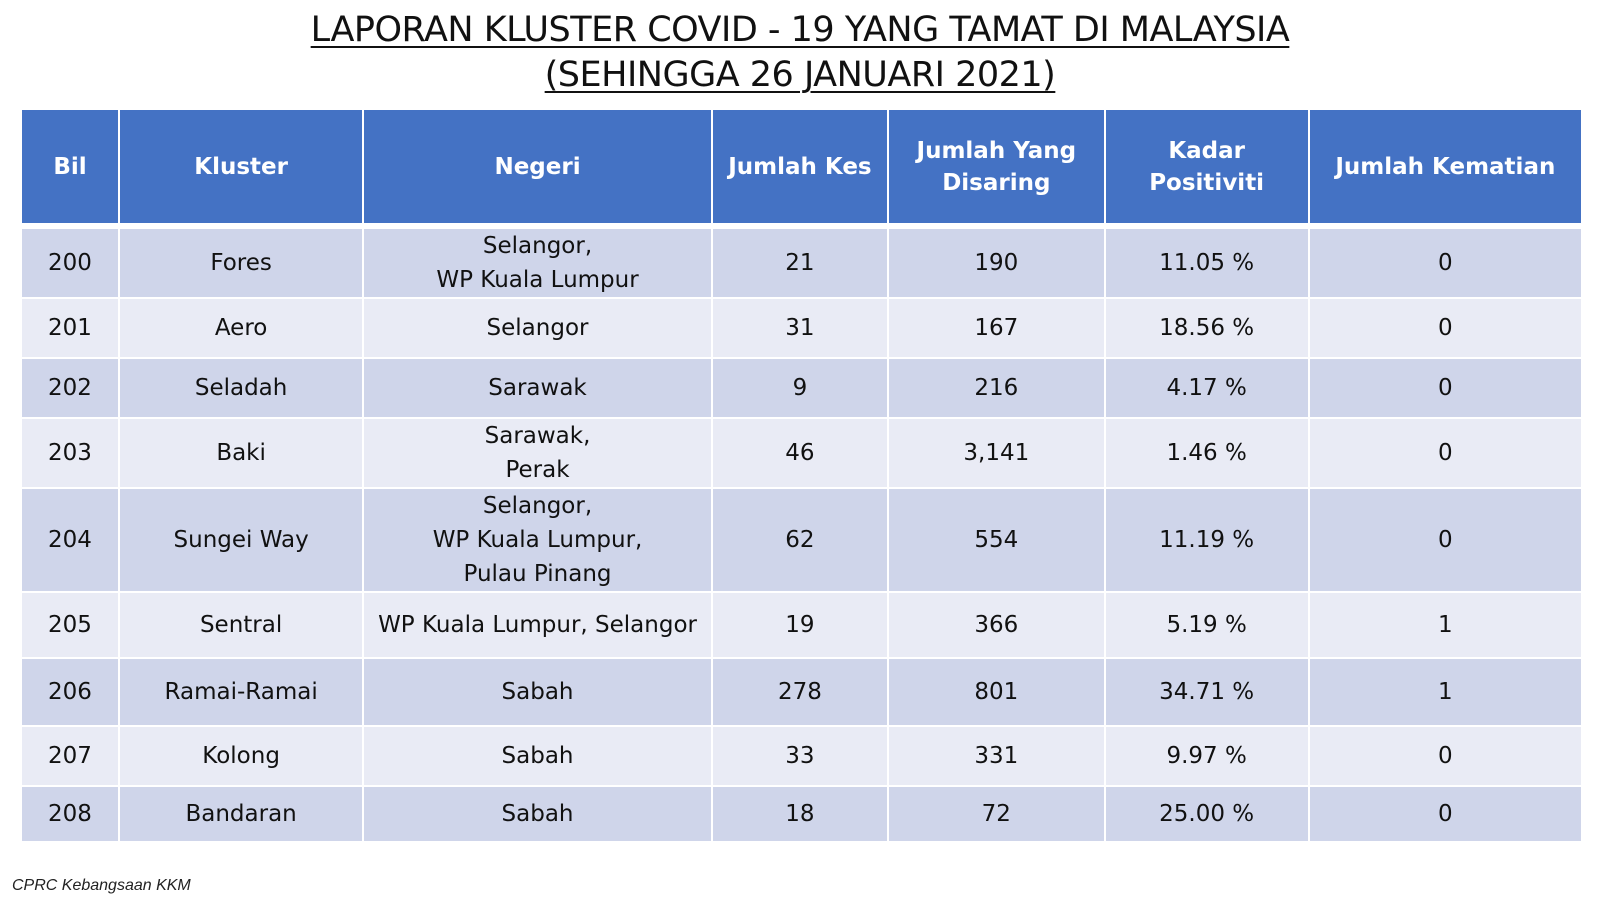  I want to click on cell-disaring: 216, so click(996, 388).